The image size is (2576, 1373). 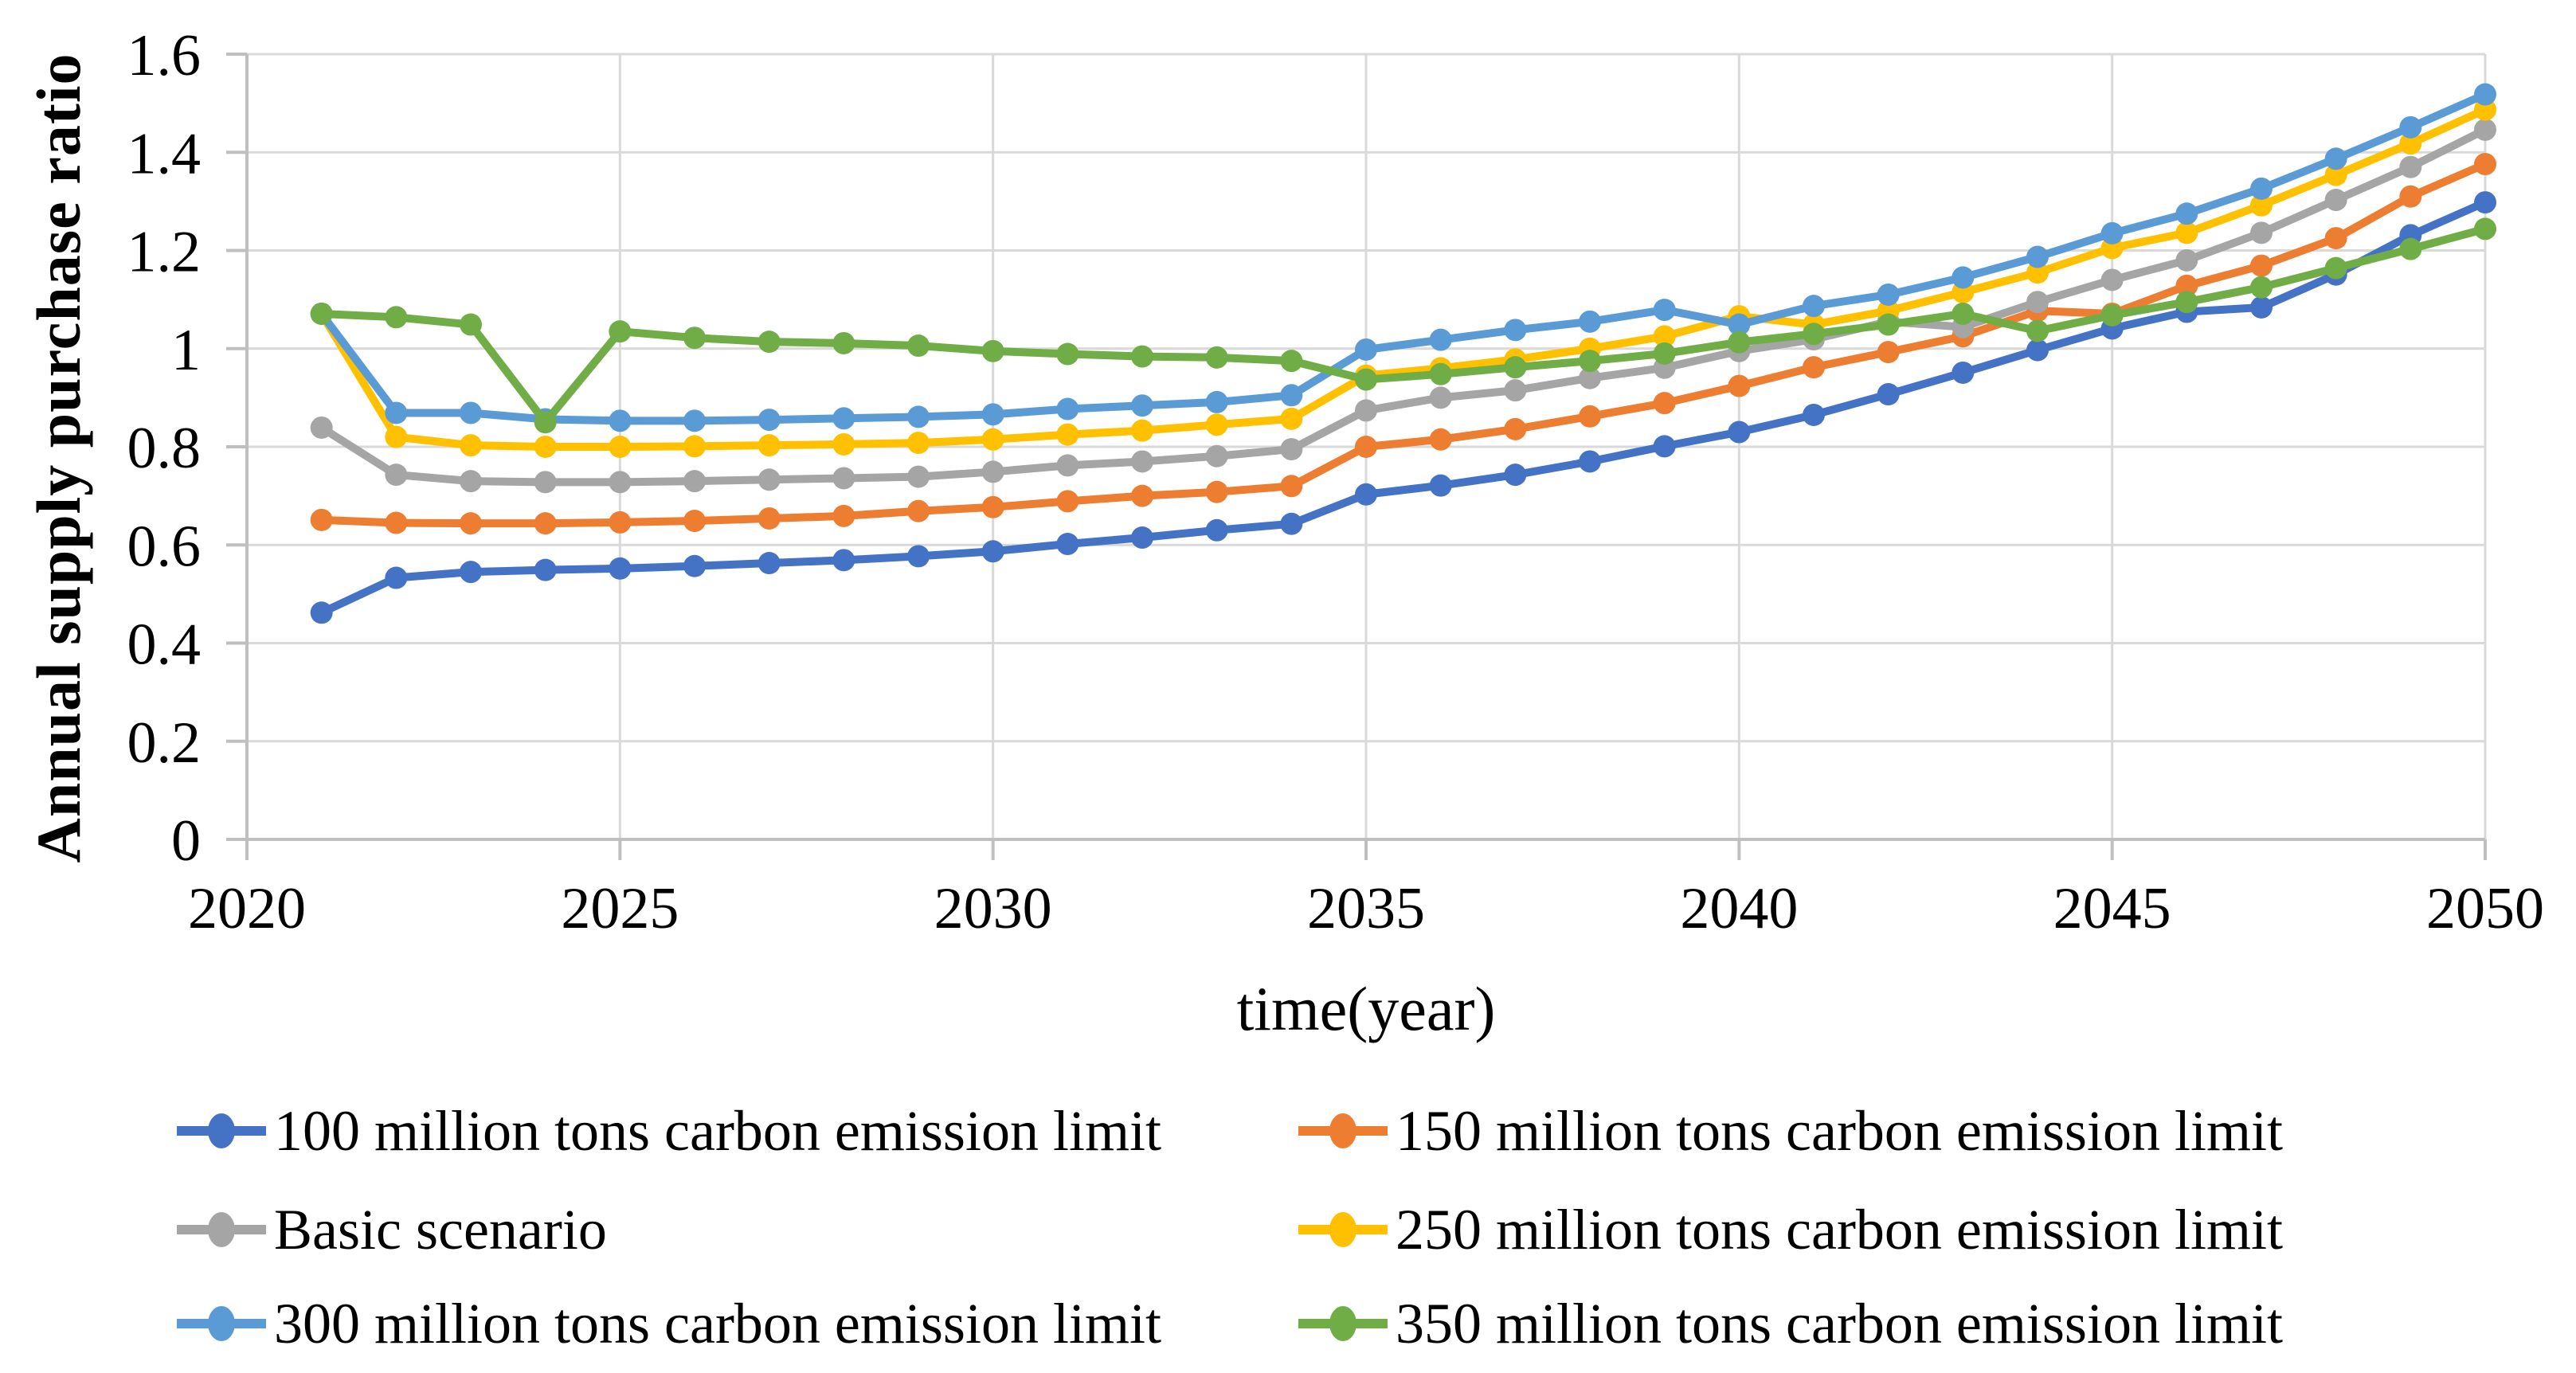 I want to click on data-point-150-million-tons-carbon-emission-limit-2026, so click(x=694, y=521).